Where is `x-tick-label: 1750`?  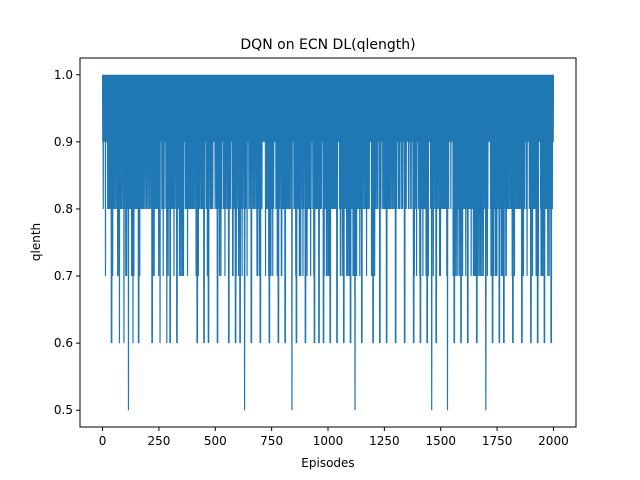 x-tick-label: 1750 is located at coordinates (497, 441).